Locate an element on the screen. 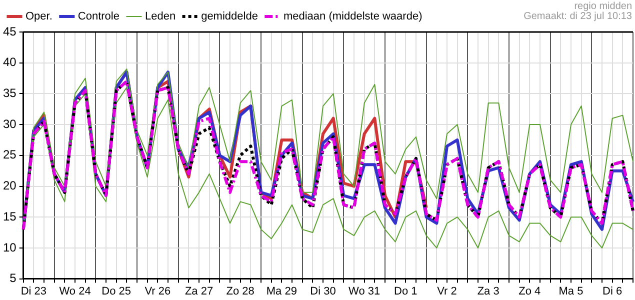 The height and width of the screenshot is (300, 635). text: Gemaakt: di 23 jul 10:13 is located at coordinates (578, 16).